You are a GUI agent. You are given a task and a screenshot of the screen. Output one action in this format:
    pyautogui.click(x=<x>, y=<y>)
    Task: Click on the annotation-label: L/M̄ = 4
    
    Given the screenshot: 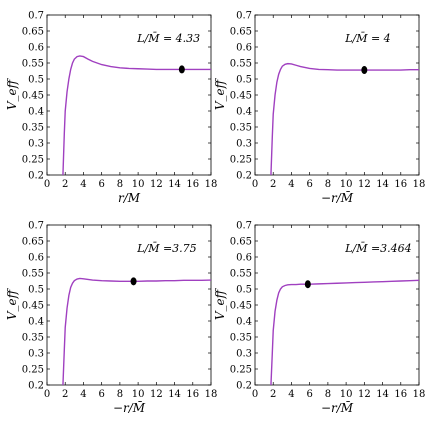 What is the action you would take?
    pyautogui.click(x=367, y=38)
    